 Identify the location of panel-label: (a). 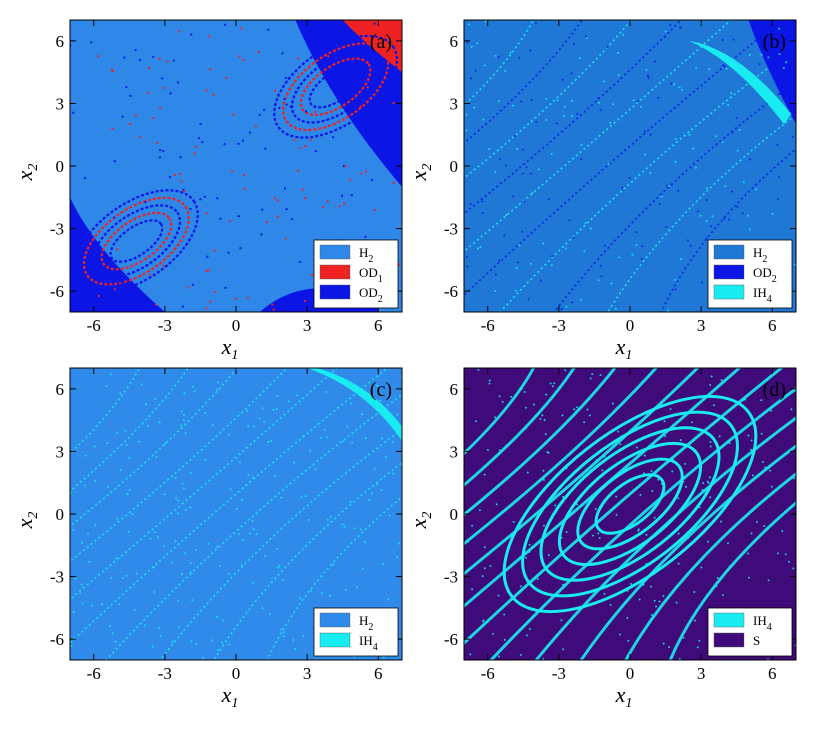
(381, 42).